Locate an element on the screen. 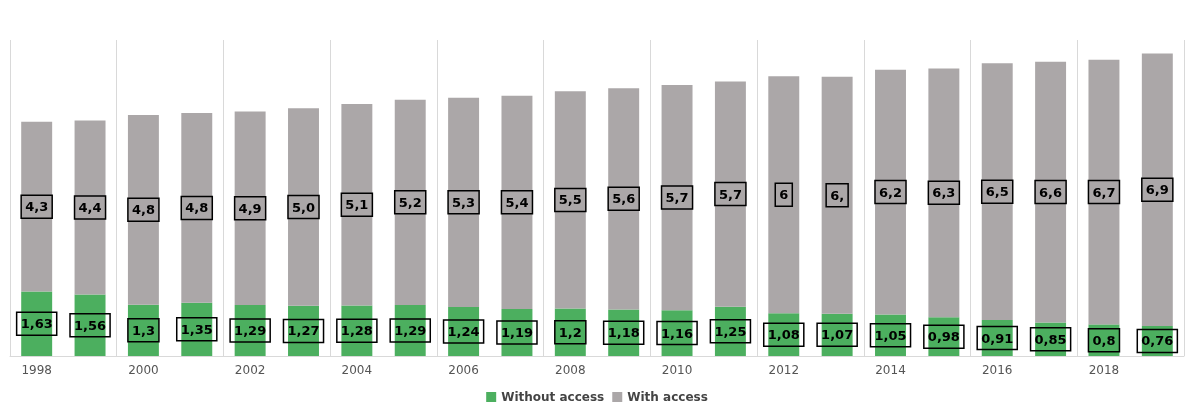 The width and height of the screenshot is (1194, 412). data-label: 1,07 is located at coordinates (837, 335).